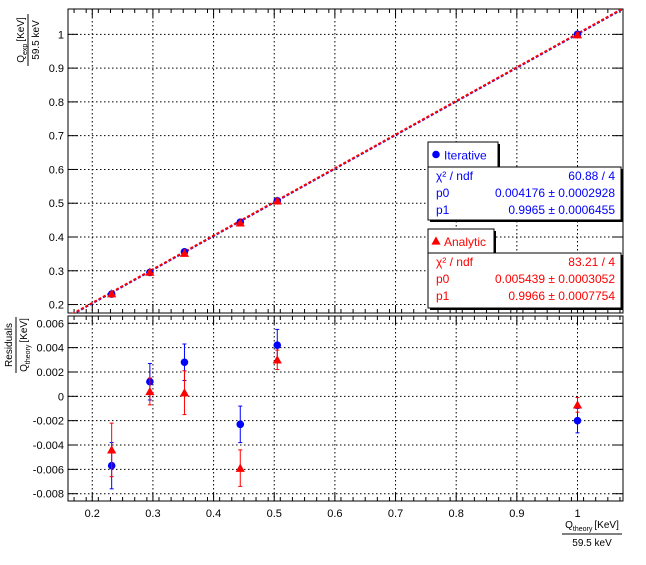  What do you see at coordinates (61, 397) in the screenshot?
I see `y-tick-label: 0` at bounding box center [61, 397].